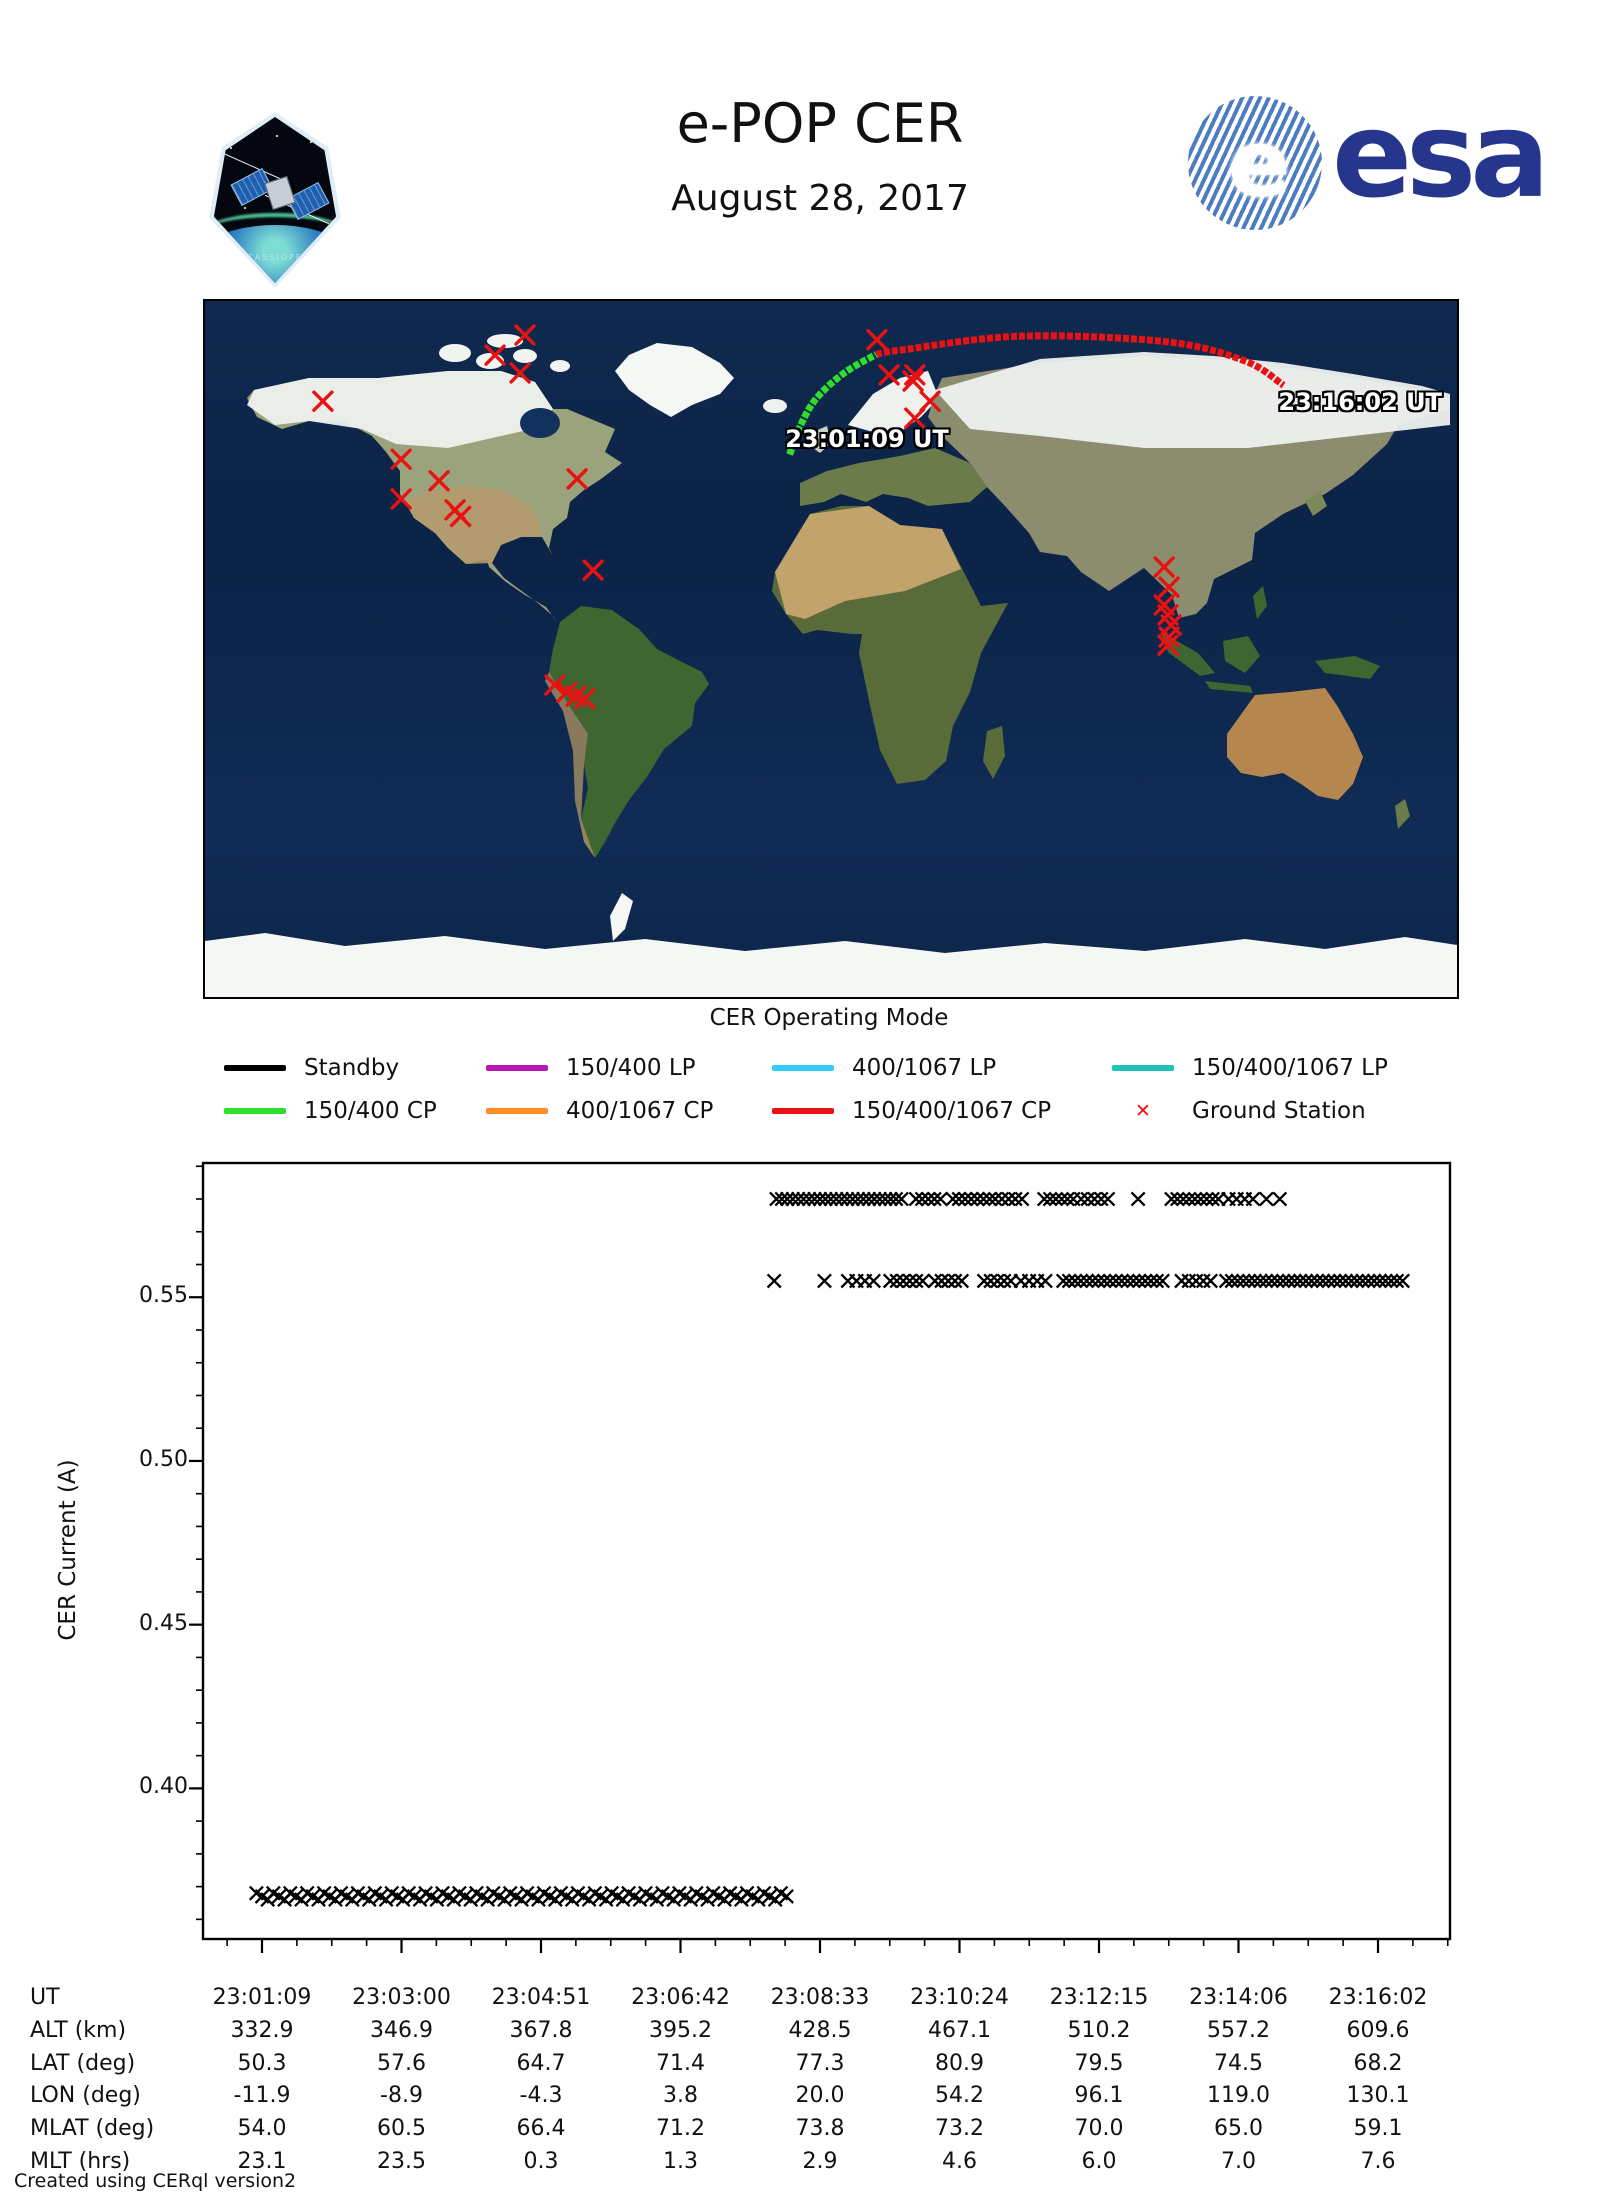 This screenshot has width=1600, height=2200. What do you see at coordinates (959, 2161) in the screenshot?
I see `table-cell: 4.6` at bounding box center [959, 2161].